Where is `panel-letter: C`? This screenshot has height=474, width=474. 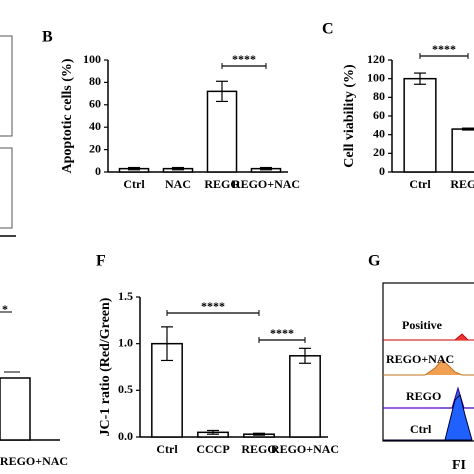
panel-letter: C is located at coordinates (328, 29).